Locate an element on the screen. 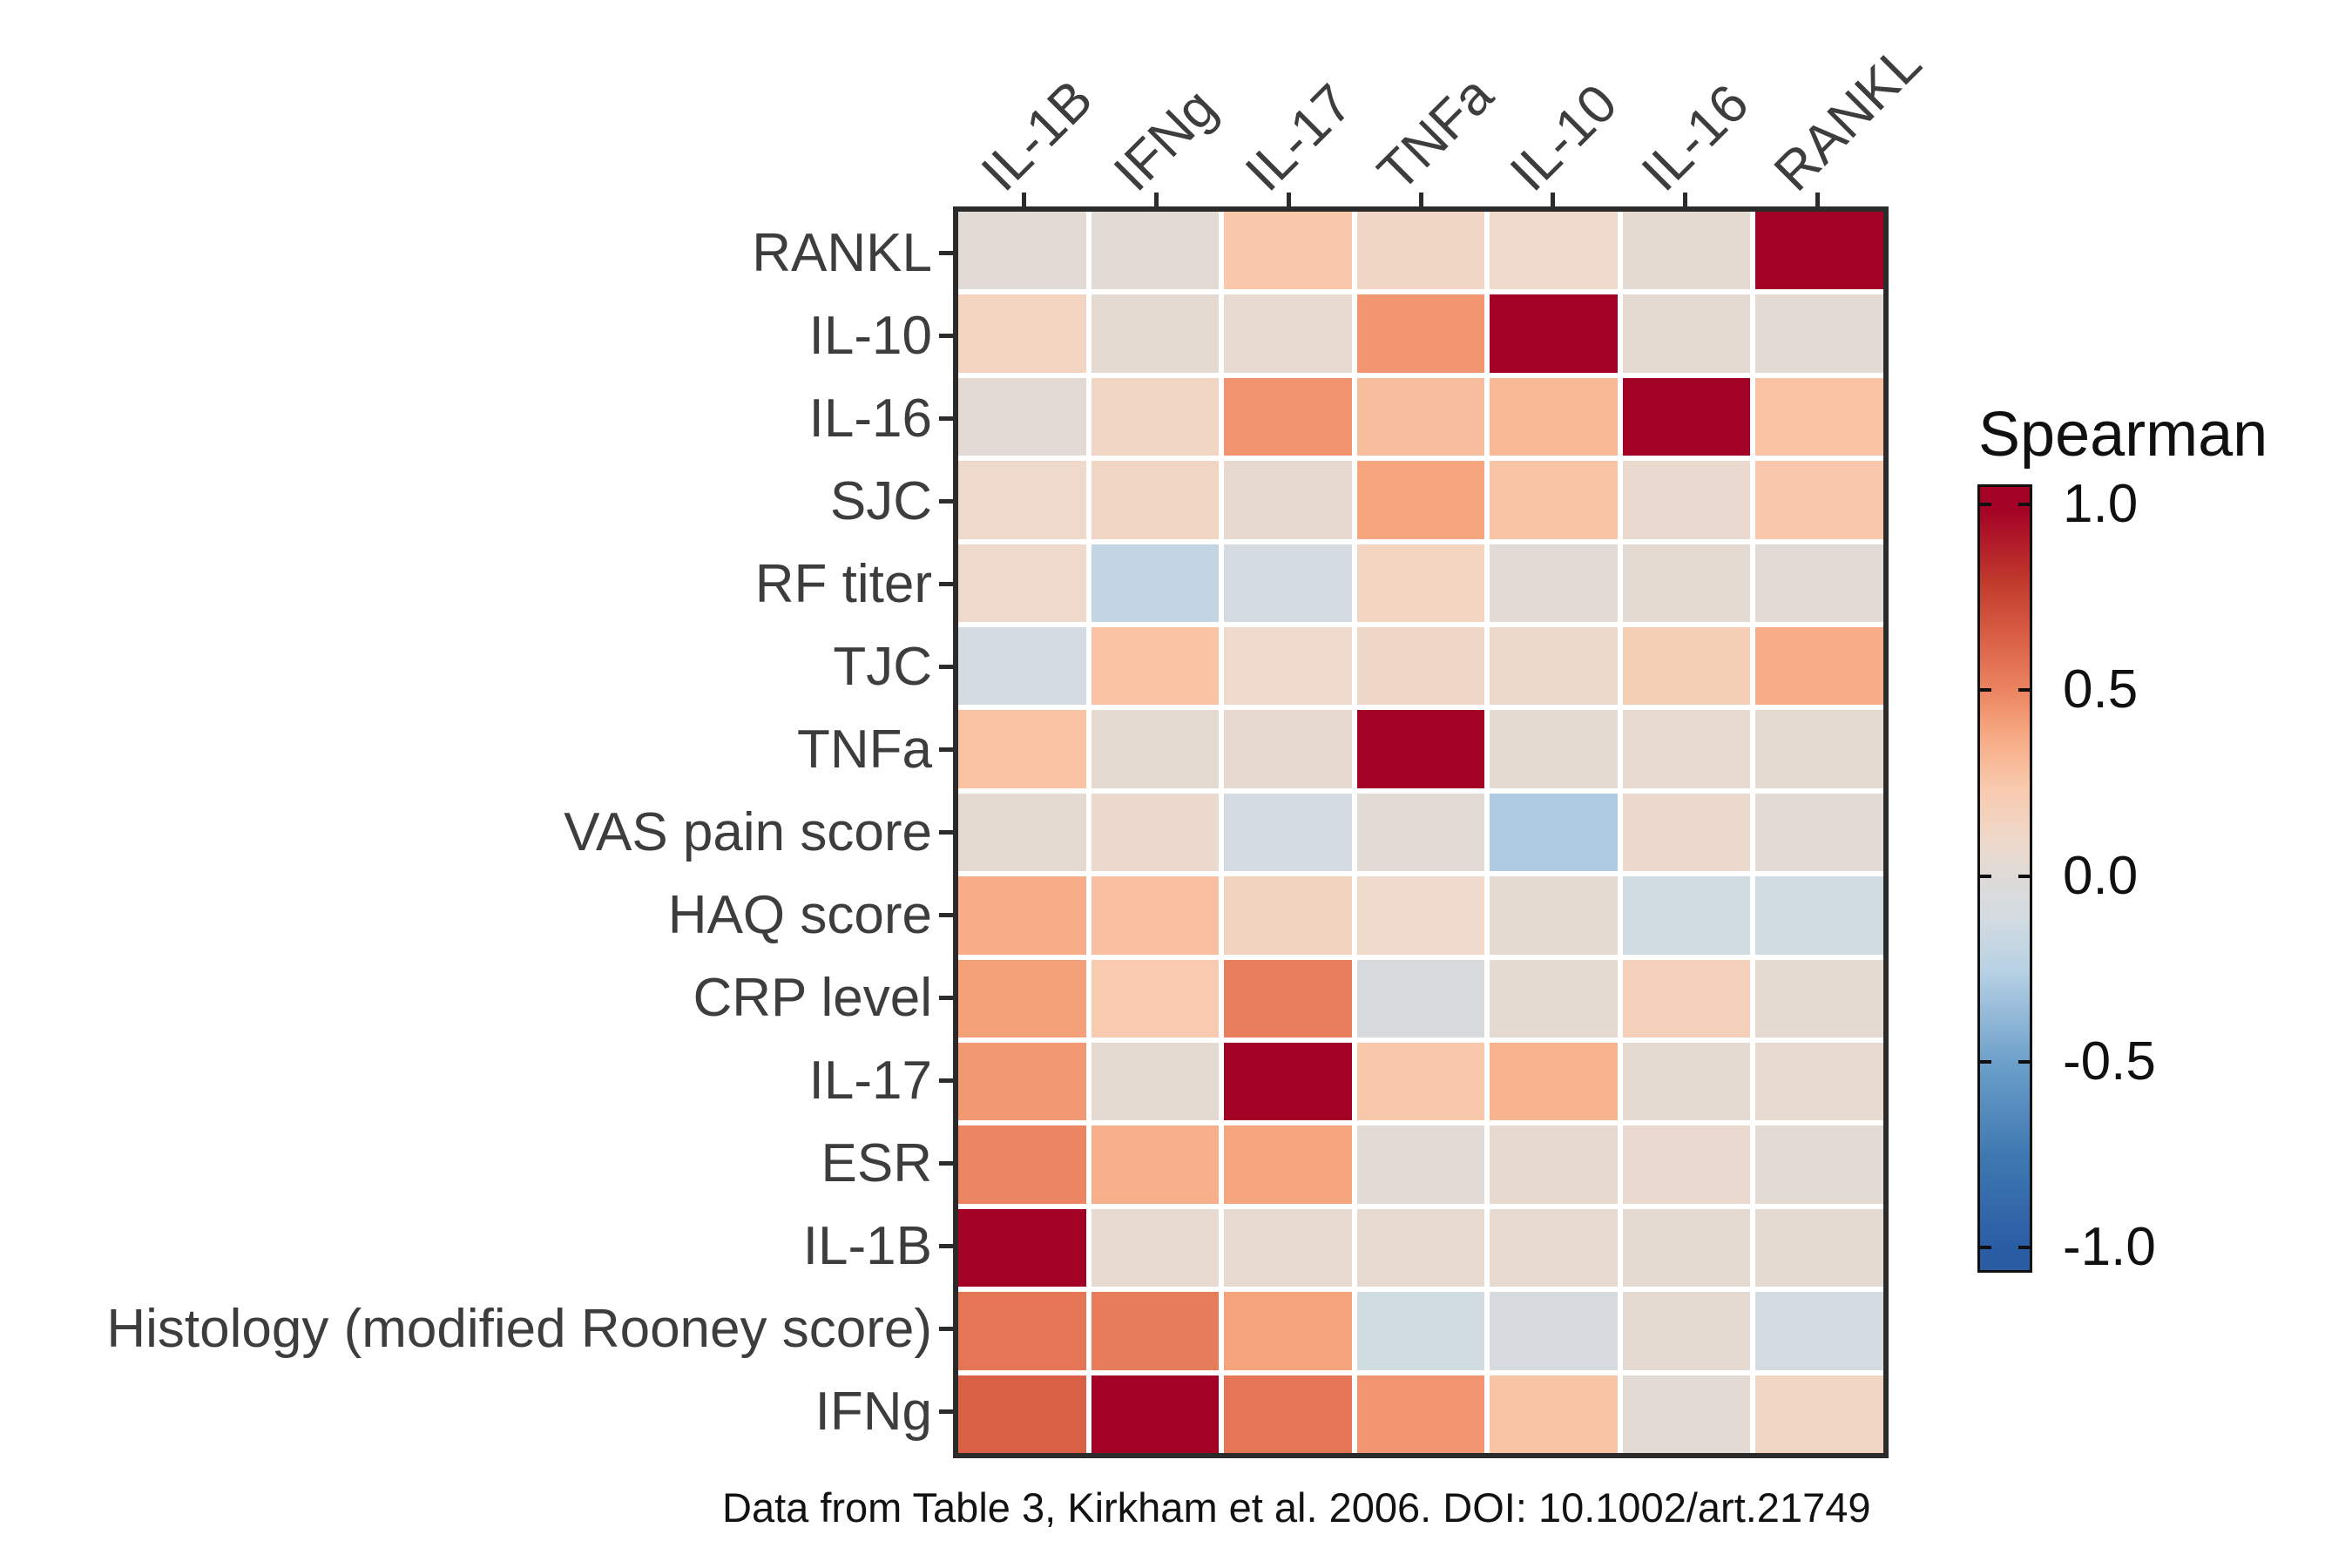 This screenshot has width=2352, height=1568. colorbar-tick-label: 0.0 is located at coordinates (2101, 875).